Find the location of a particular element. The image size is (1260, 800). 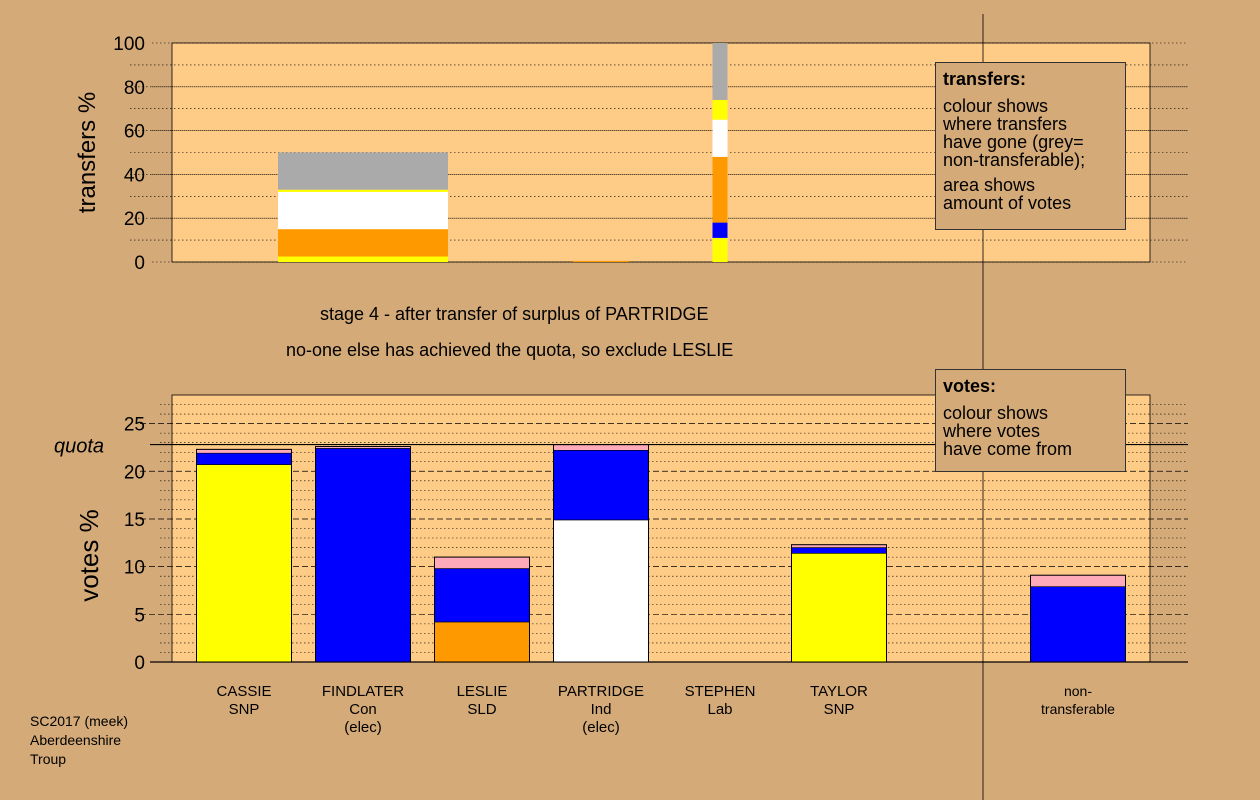

legend-line: non-transferable); is located at coordinates (1014, 160).